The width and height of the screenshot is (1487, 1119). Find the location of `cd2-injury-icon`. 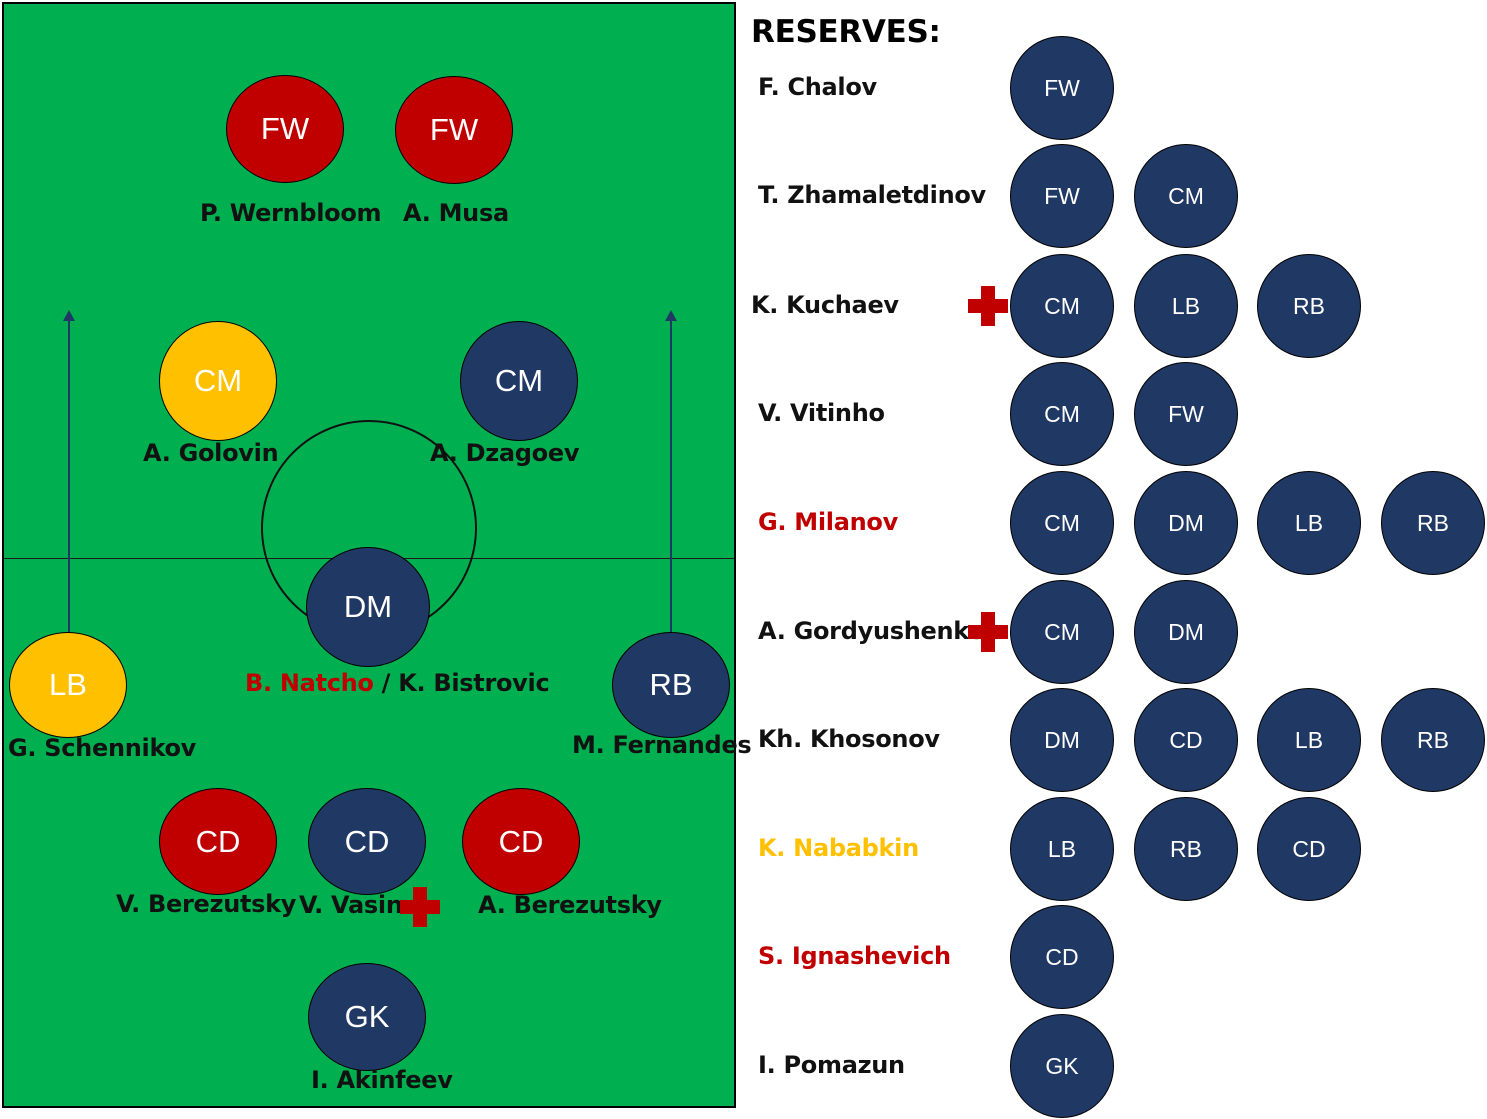

cd2-injury-icon is located at coordinates (420, 907).